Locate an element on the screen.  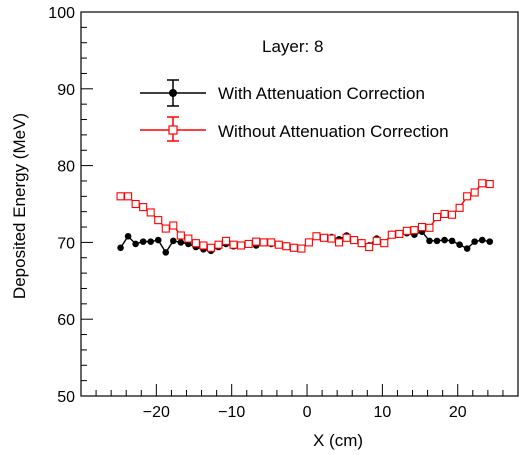
y-tick-label: 70 is located at coordinates (66, 243).